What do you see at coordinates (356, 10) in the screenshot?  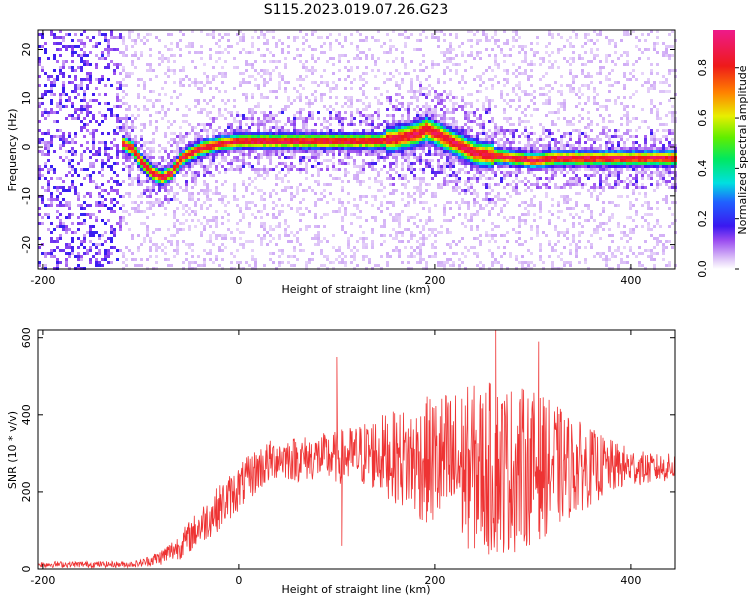 I see `figure-title: S115.2023.019.07.26.G23` at bounding box center [356, 10].